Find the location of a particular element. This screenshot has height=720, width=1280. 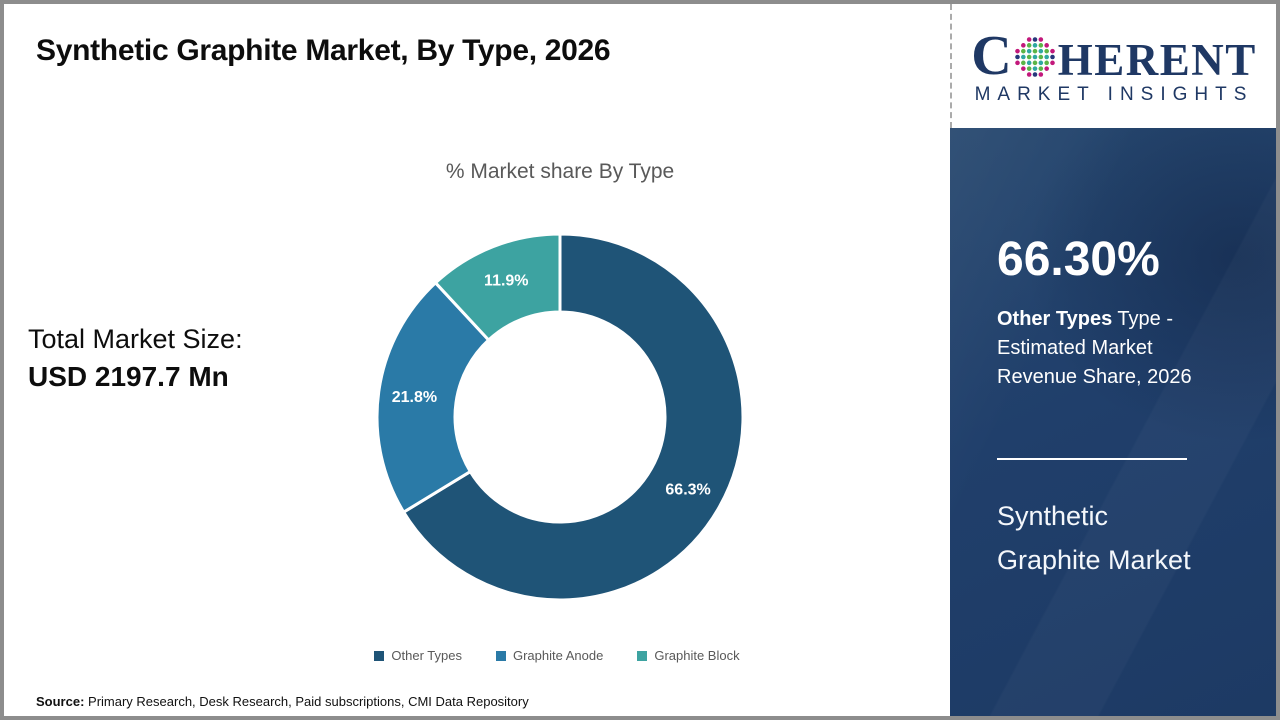

total-market-size-label: Total Market Size: is located at coordinates (135, 339).